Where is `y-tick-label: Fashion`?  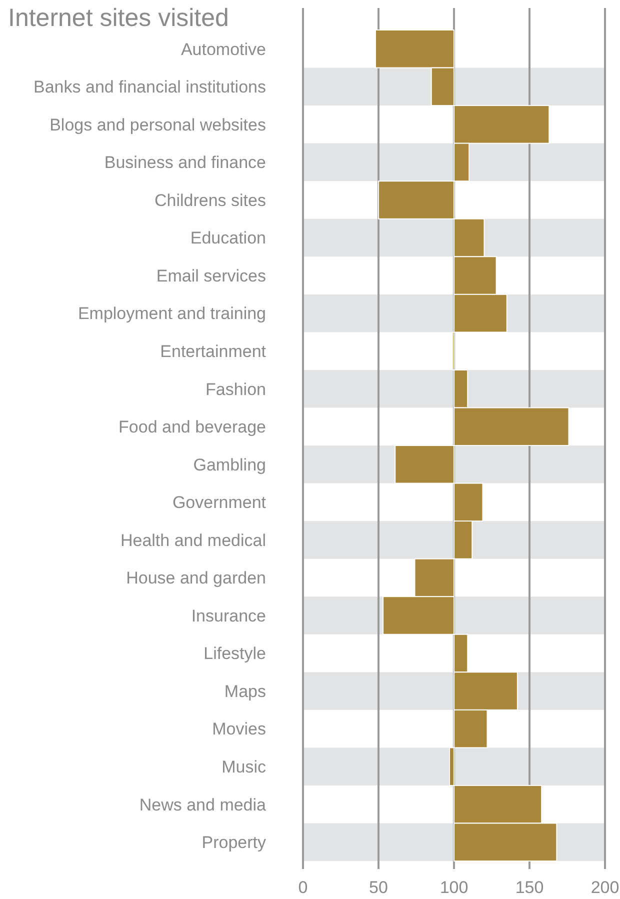 y-tick-label: Fashion is located at coordinates (236, 389).